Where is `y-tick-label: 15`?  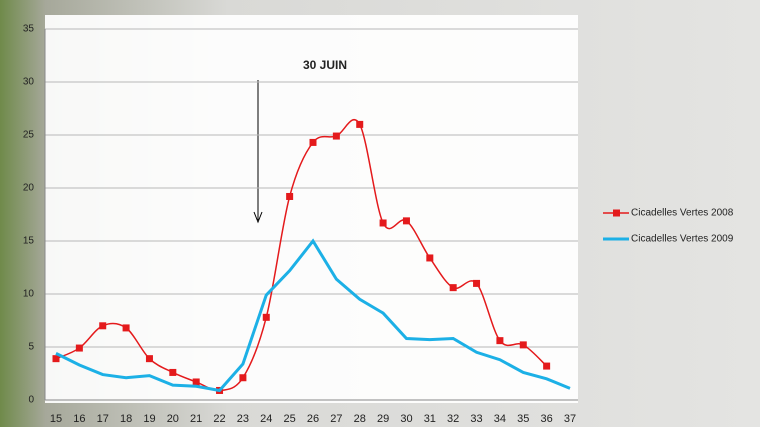 y-tick-label: 15 is located at coordinates (29, 241).